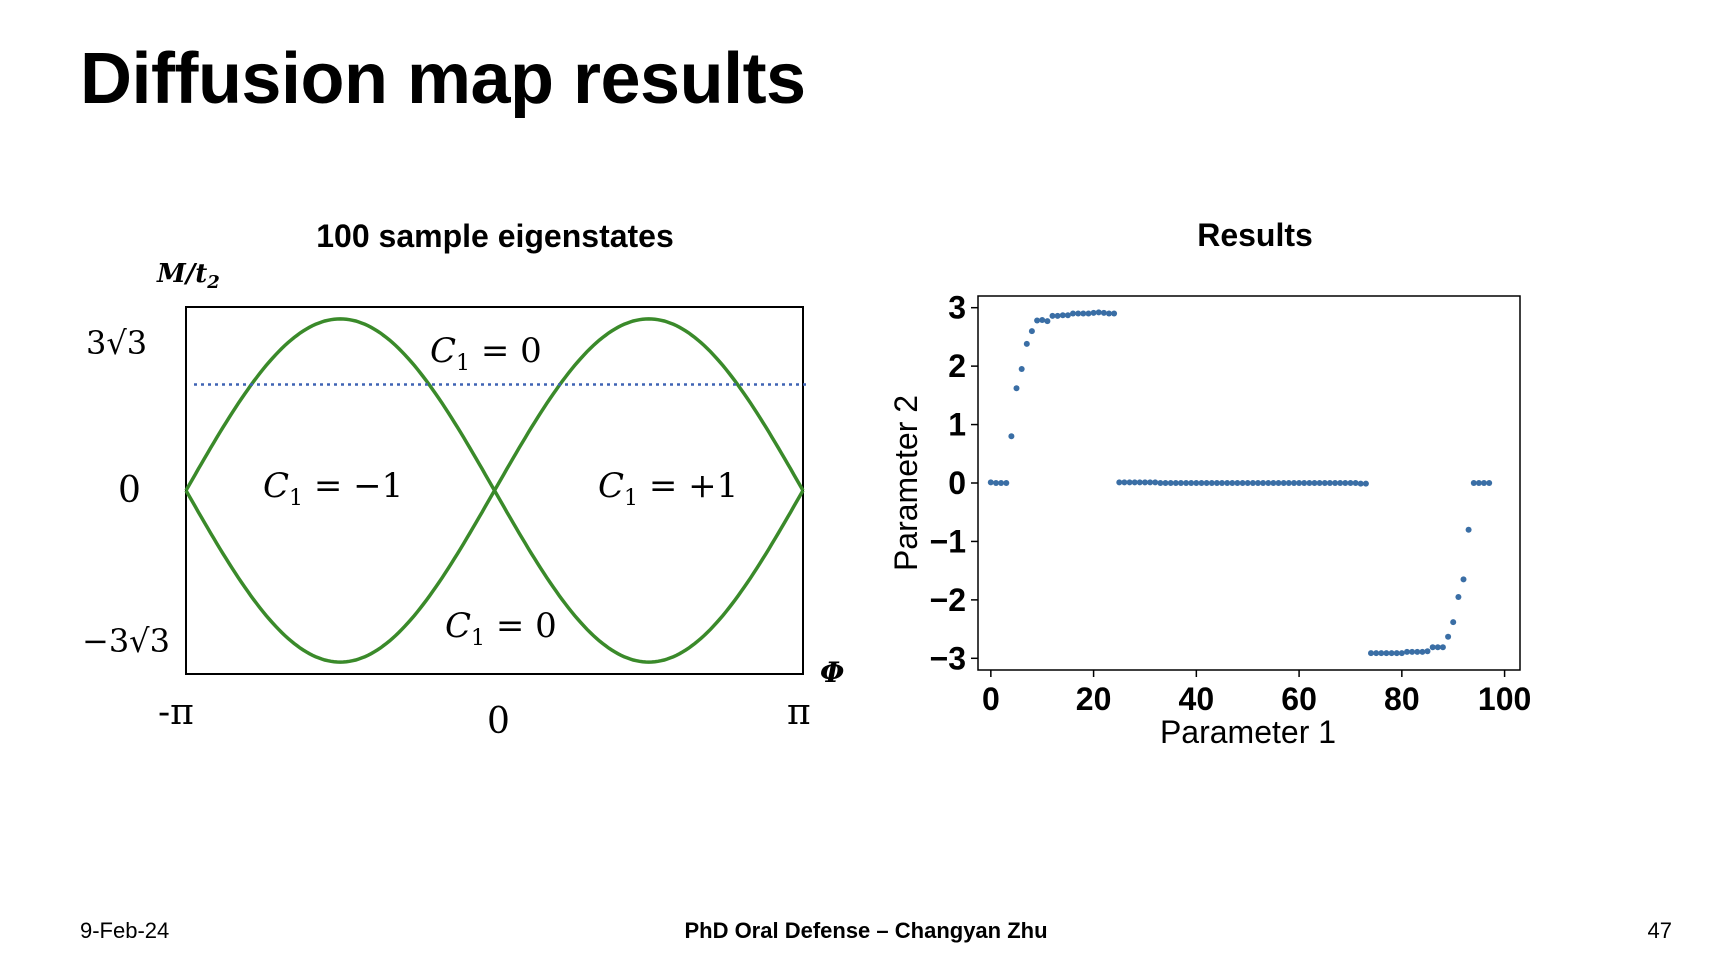  I want to click on x-tick-label: 80, so click(1402, 699).